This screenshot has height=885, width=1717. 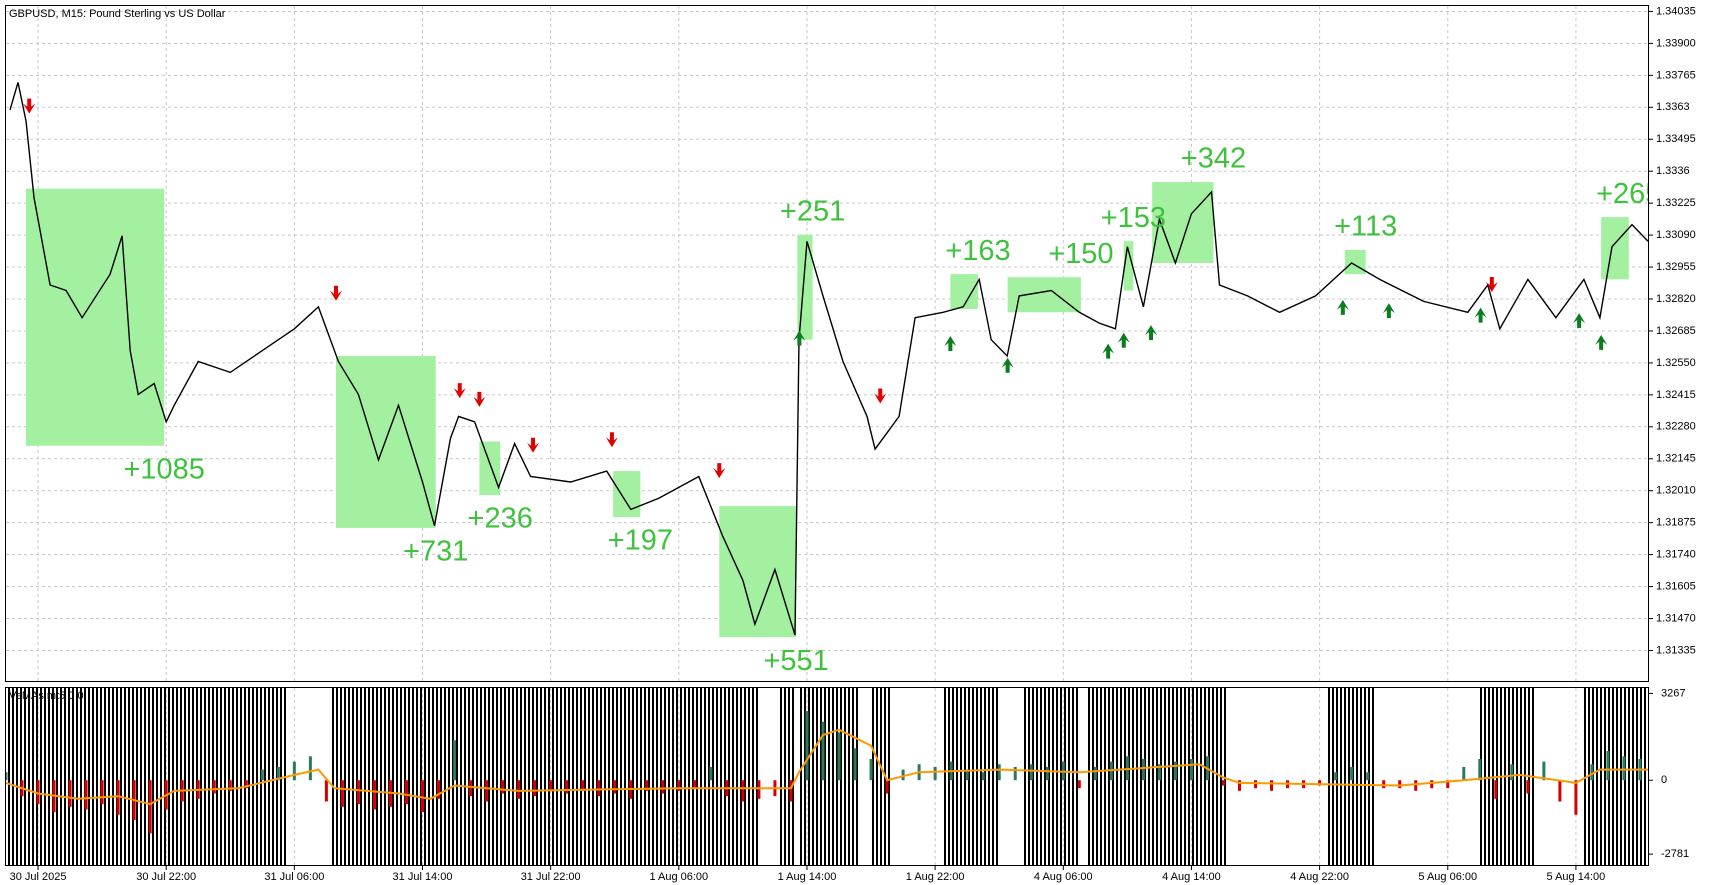 What do you see at coordinates (1063, 877) in the screenshot?
I see `x-tick-label: 4 Aug 06:00` at bounding box center [1063, 877].